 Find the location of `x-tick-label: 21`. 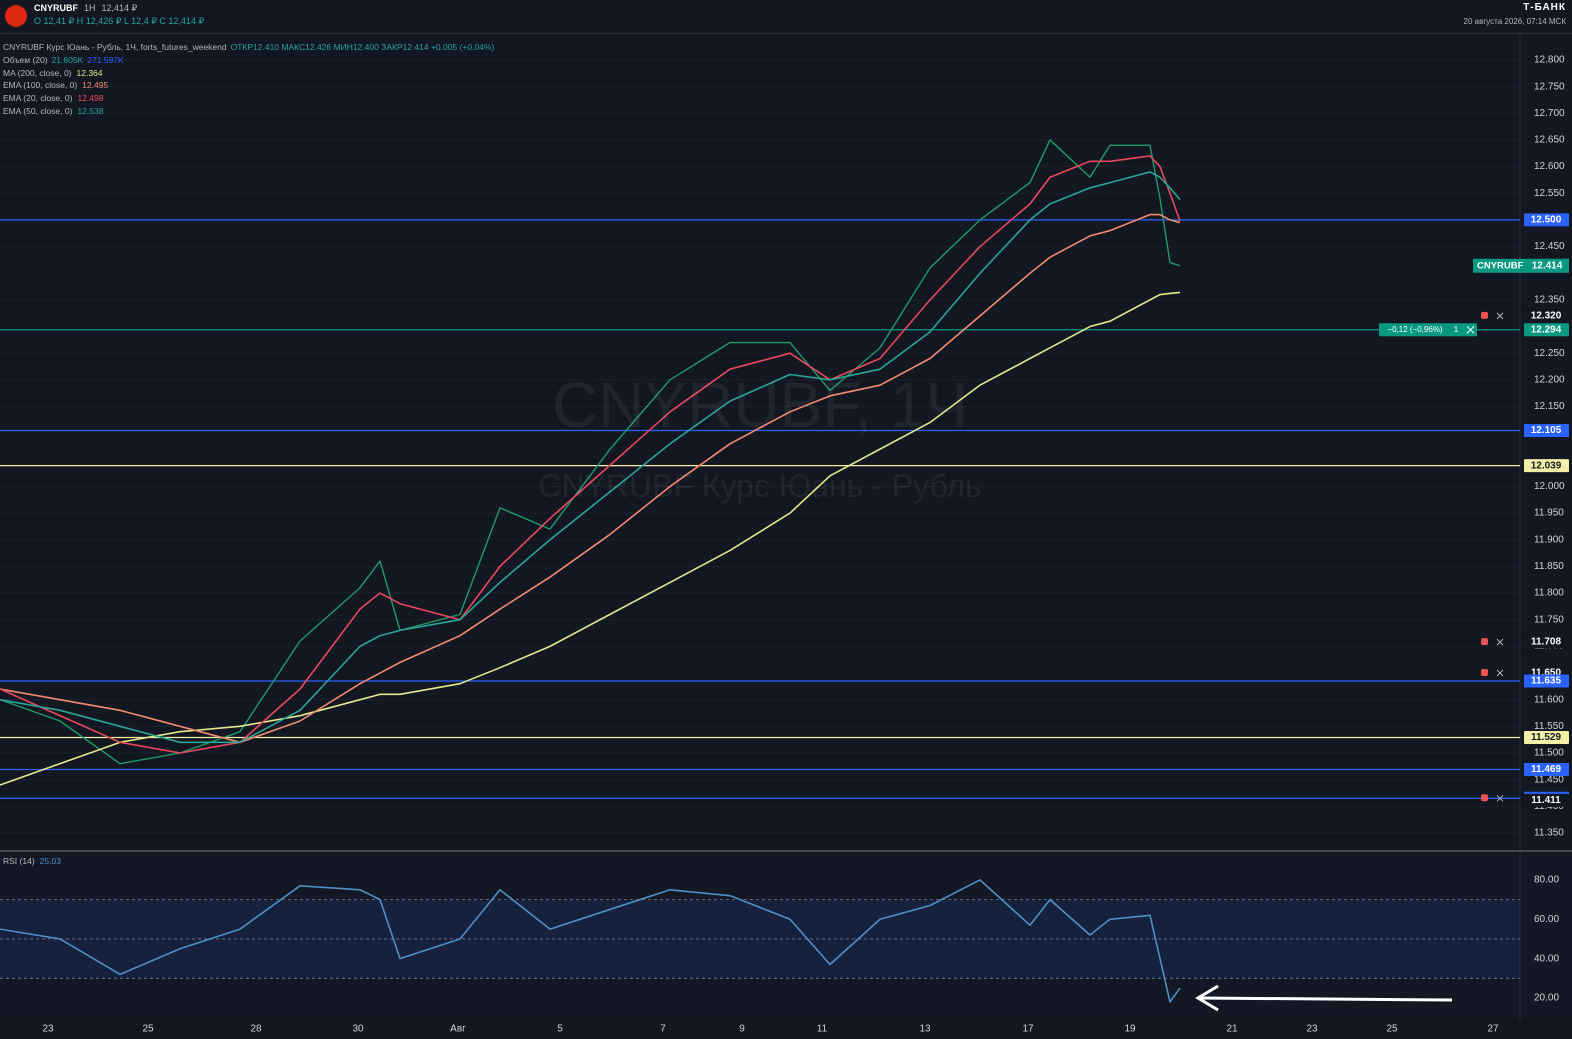

x-tick-label: 21 is located at coordinates (1232, 1029).